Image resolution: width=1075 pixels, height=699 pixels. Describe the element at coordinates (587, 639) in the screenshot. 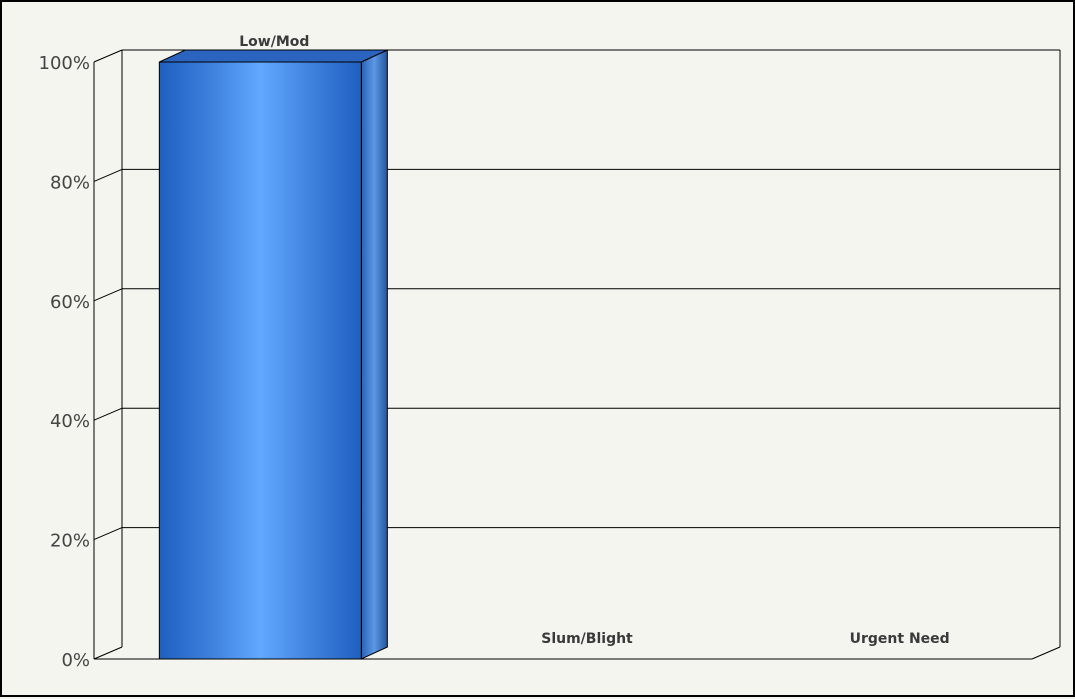

I see `category-label: Slum/Blight` at that location.